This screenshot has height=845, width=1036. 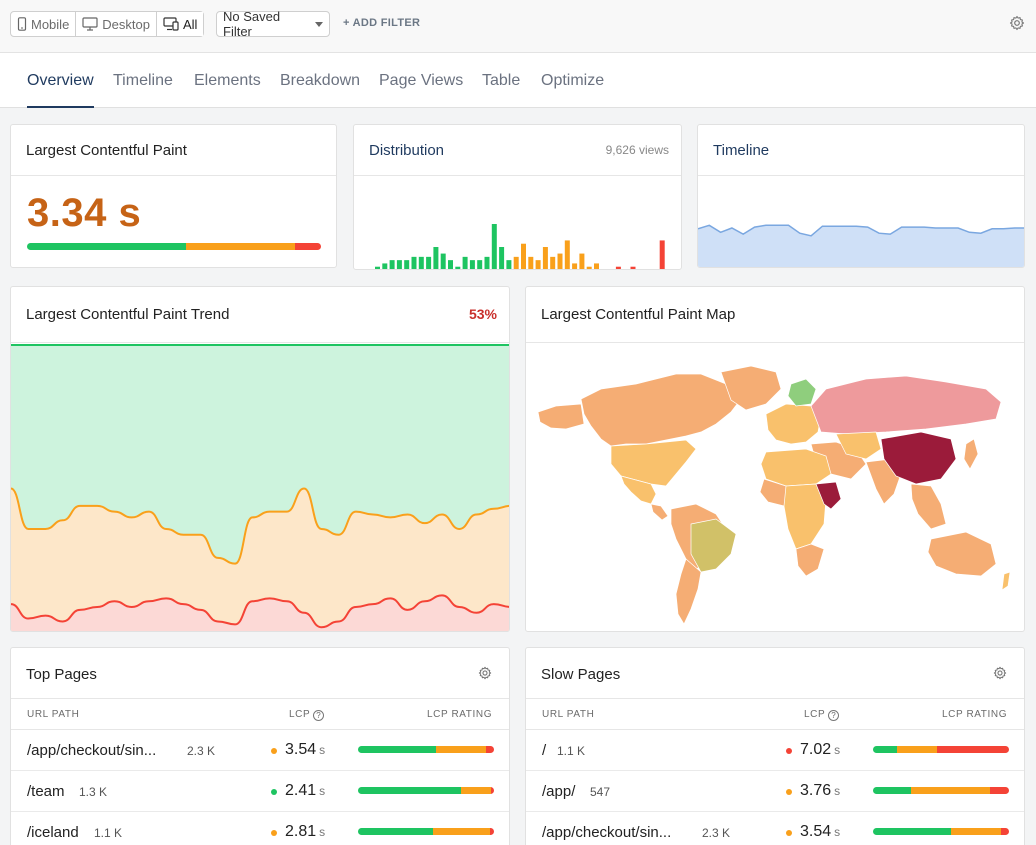 What do you see at coordinates (688, 591) in the screenshot?
I see `map-region-south-america-south` at bounding box center [688, 591].